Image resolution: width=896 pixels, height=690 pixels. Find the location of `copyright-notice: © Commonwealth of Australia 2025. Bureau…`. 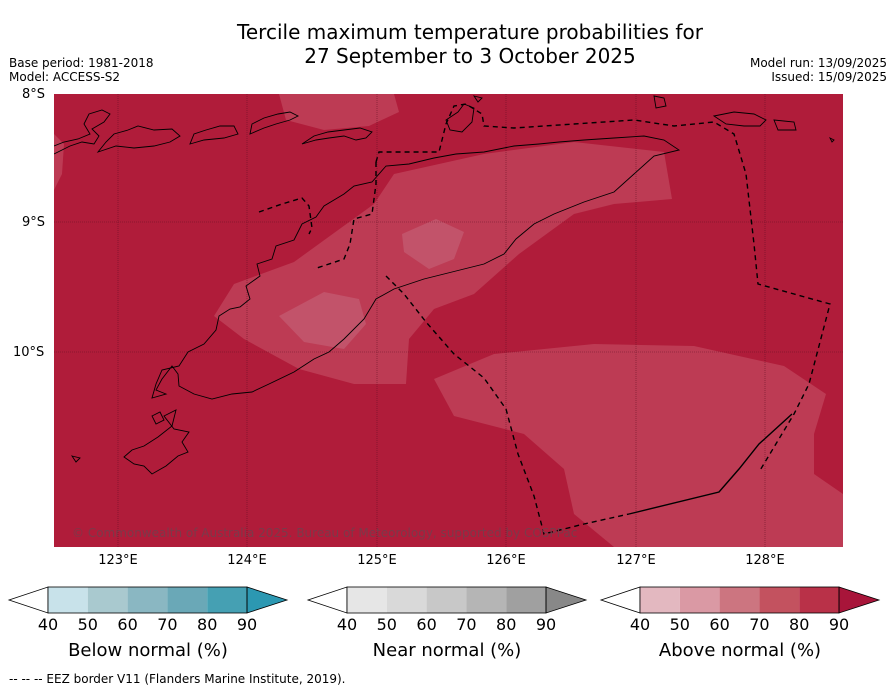

copyright-notice: © Commonwealth of Australia 2025. Bureau… is located at coordinates (325, 533).